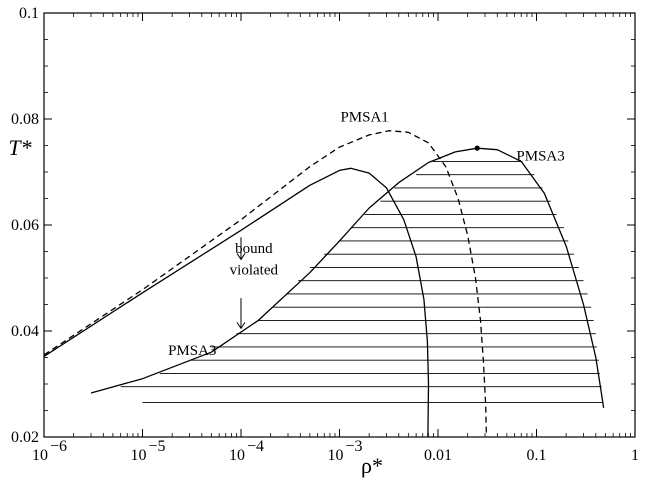 The image size is (651, 479). Describe the element at coordinates (255, 446) in the screenshot. I see `x-tick-exponent: −4` at that location.